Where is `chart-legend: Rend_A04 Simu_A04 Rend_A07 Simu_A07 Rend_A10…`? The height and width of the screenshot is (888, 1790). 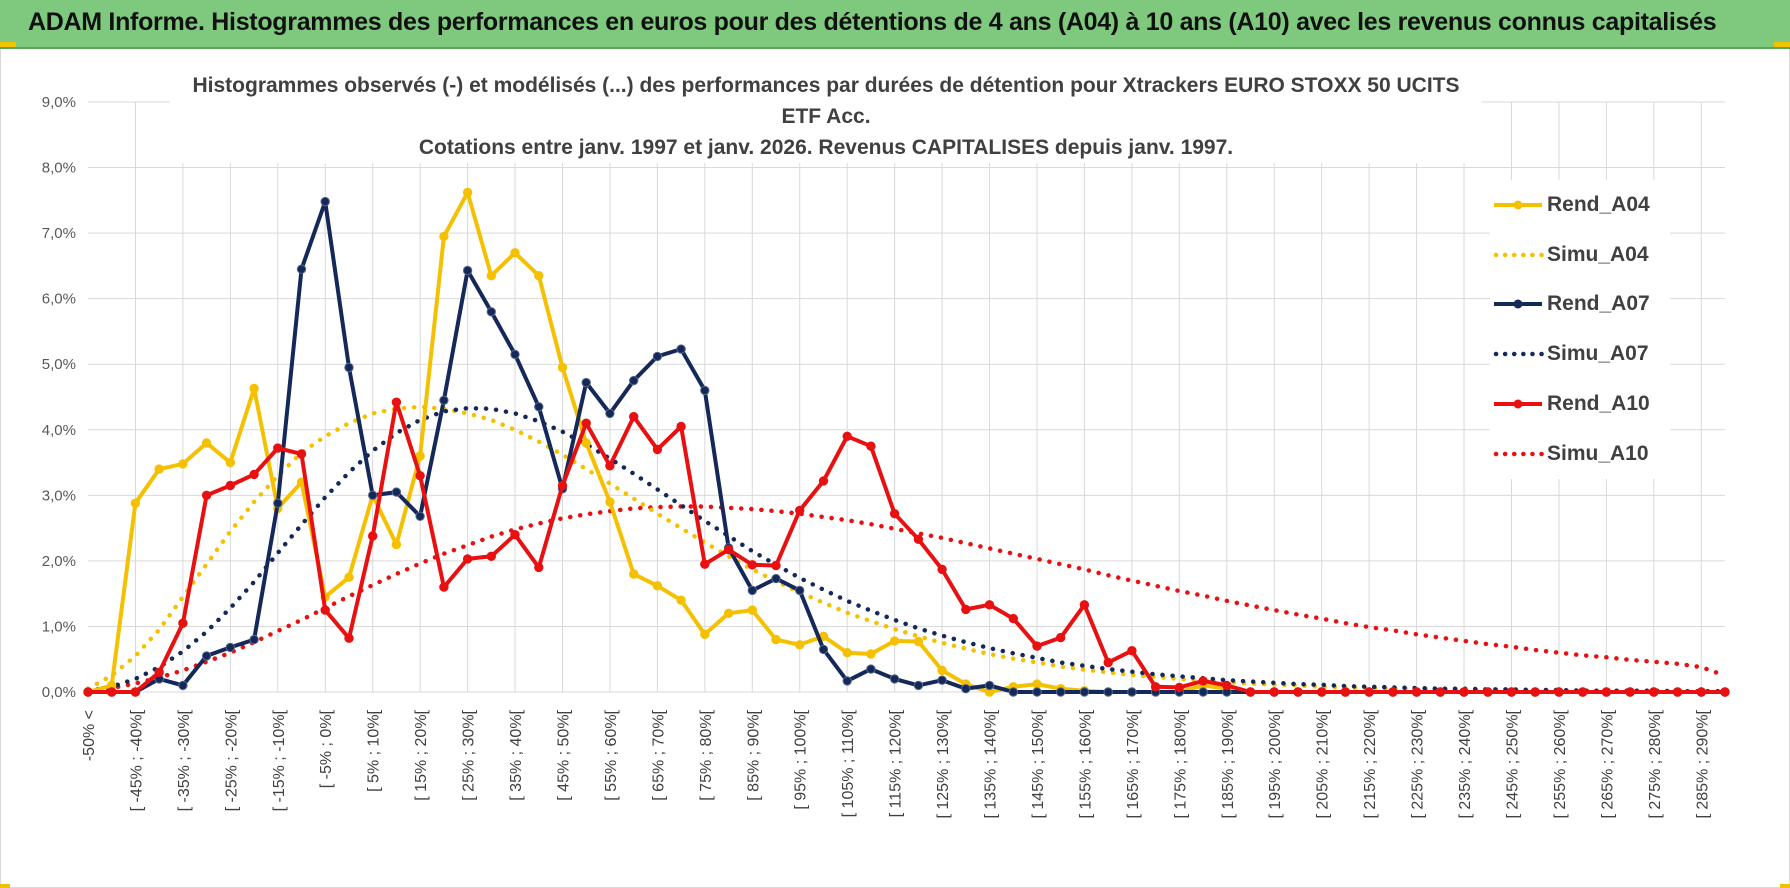 chart-legend: Rend_A04 Simu_A04 Rend_A07 Simu_A07 Rend_A10… is located at coordinates (1580, 329).